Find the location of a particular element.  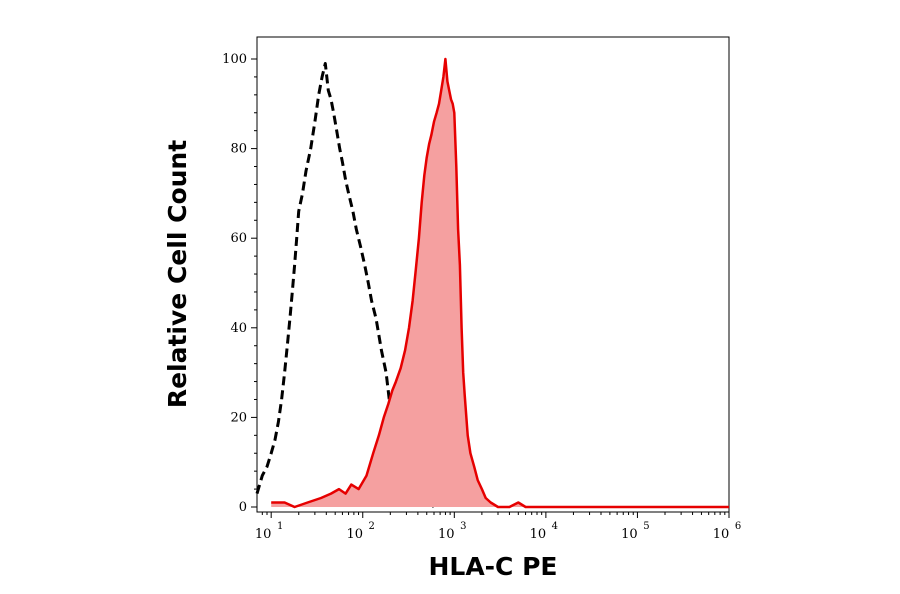

y-tick-label: 0 is located at coordinates (243, 507).